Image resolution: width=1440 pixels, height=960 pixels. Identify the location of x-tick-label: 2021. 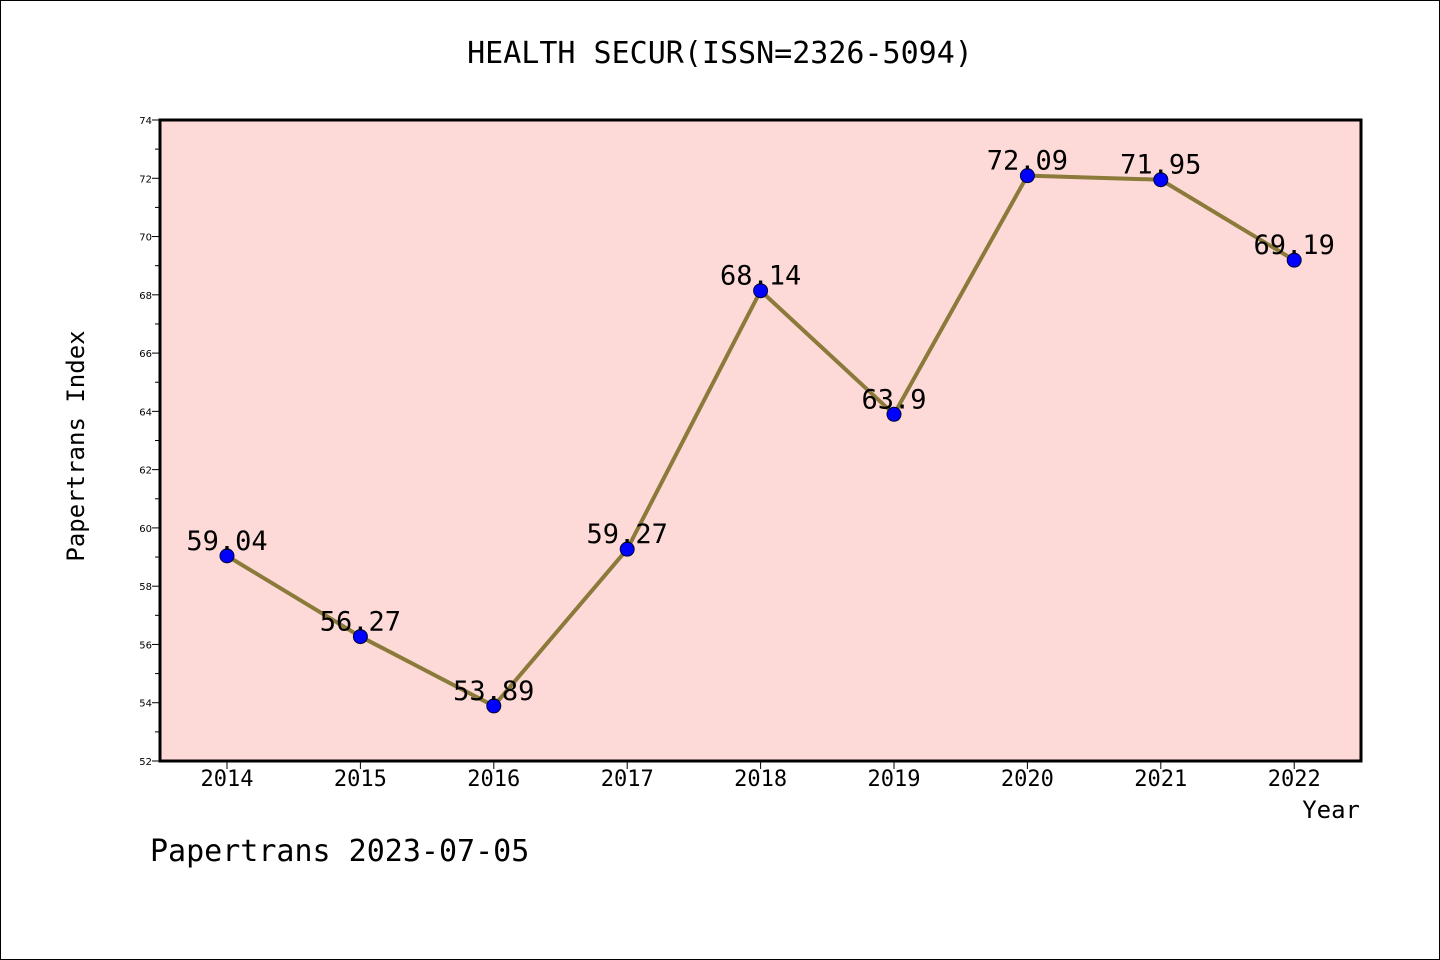
(1160, 779).